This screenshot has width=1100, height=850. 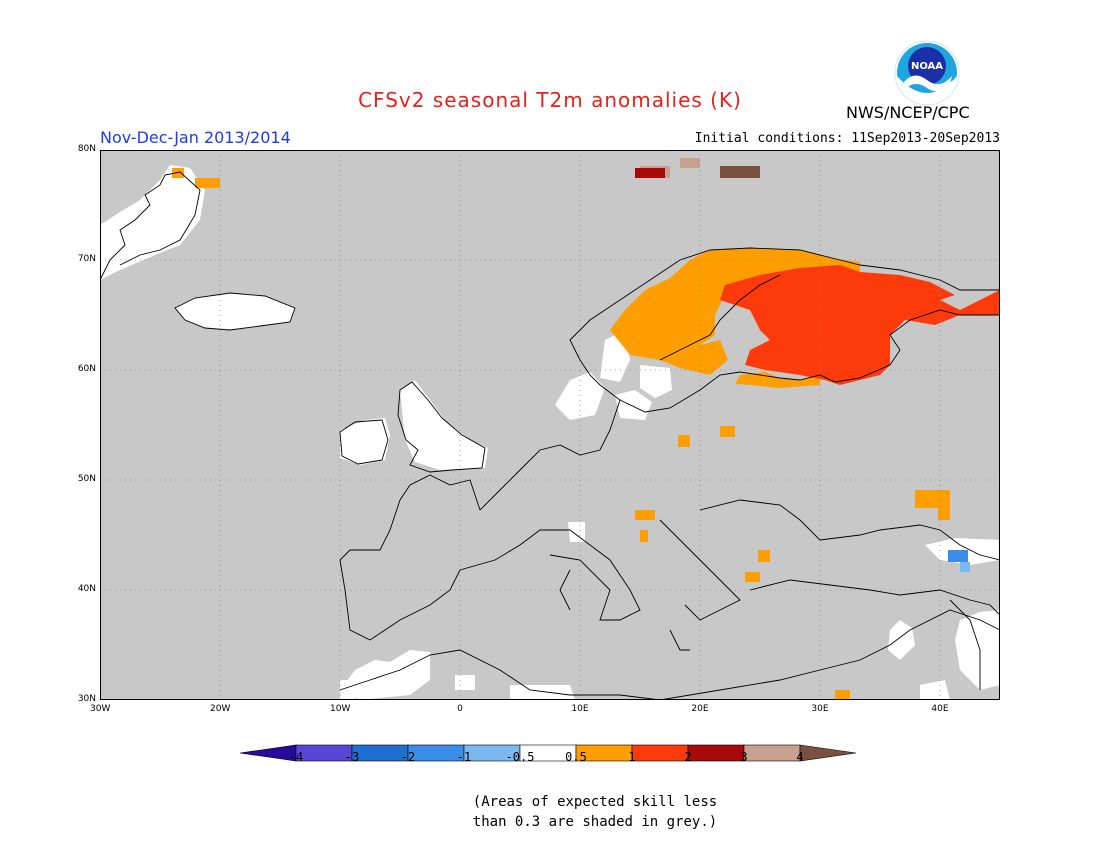 I want to click on initial-conditions: Initial conditions: 11Sep2013-20Sep2013, so click(x=847, y=138).